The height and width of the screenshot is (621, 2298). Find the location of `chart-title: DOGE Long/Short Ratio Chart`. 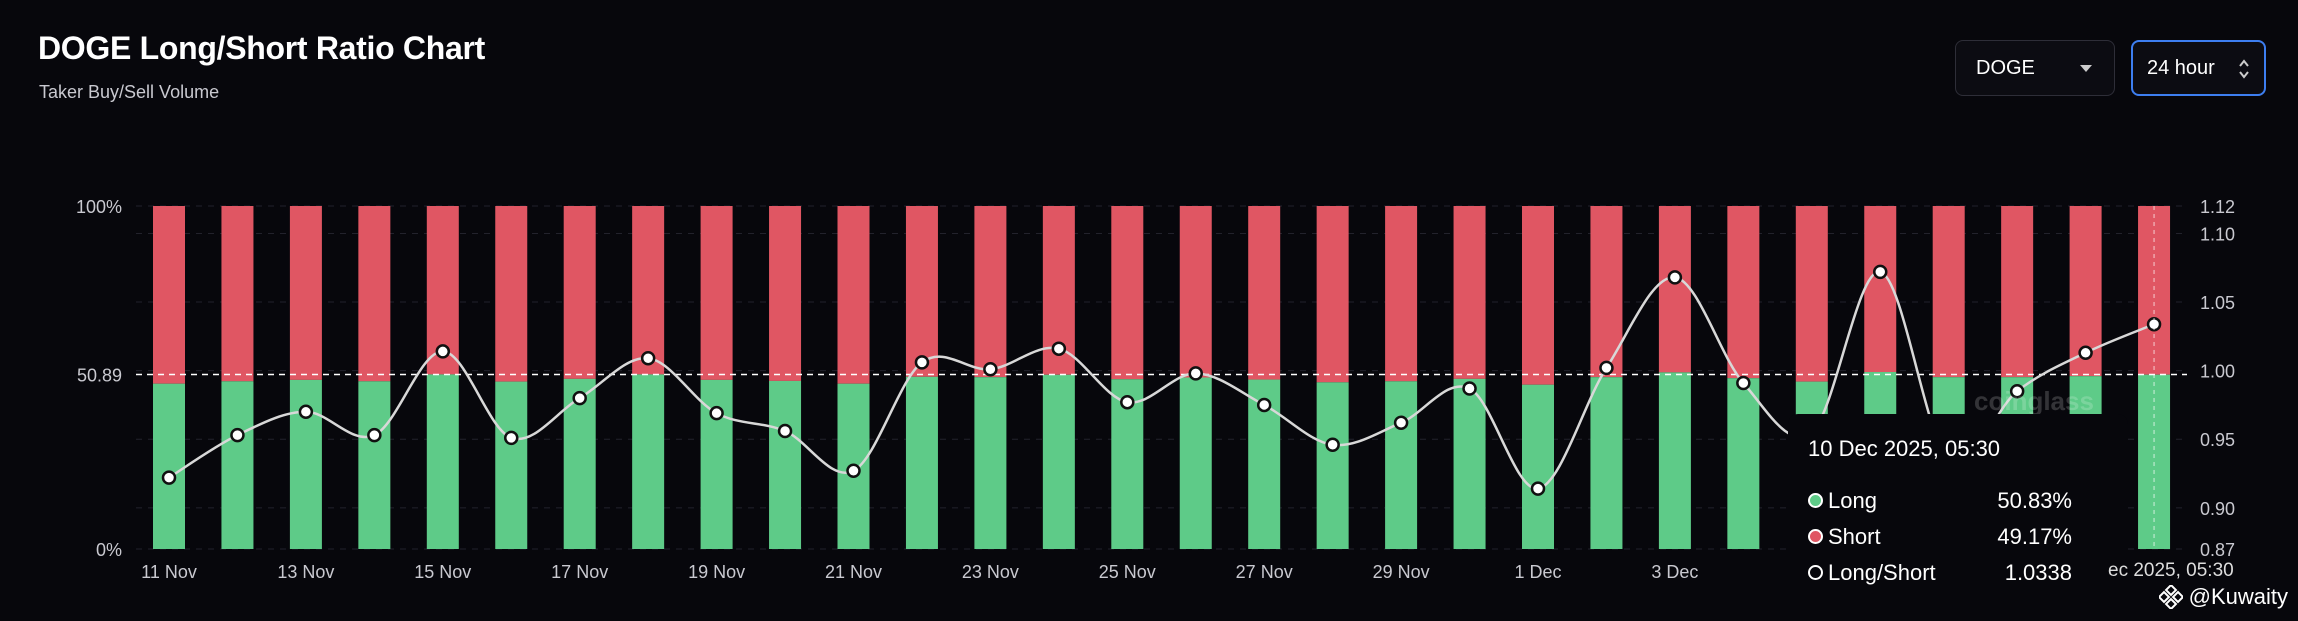

chart-title: DOGE Long/Short Ratio Chart is located at coordinates (261, 48).